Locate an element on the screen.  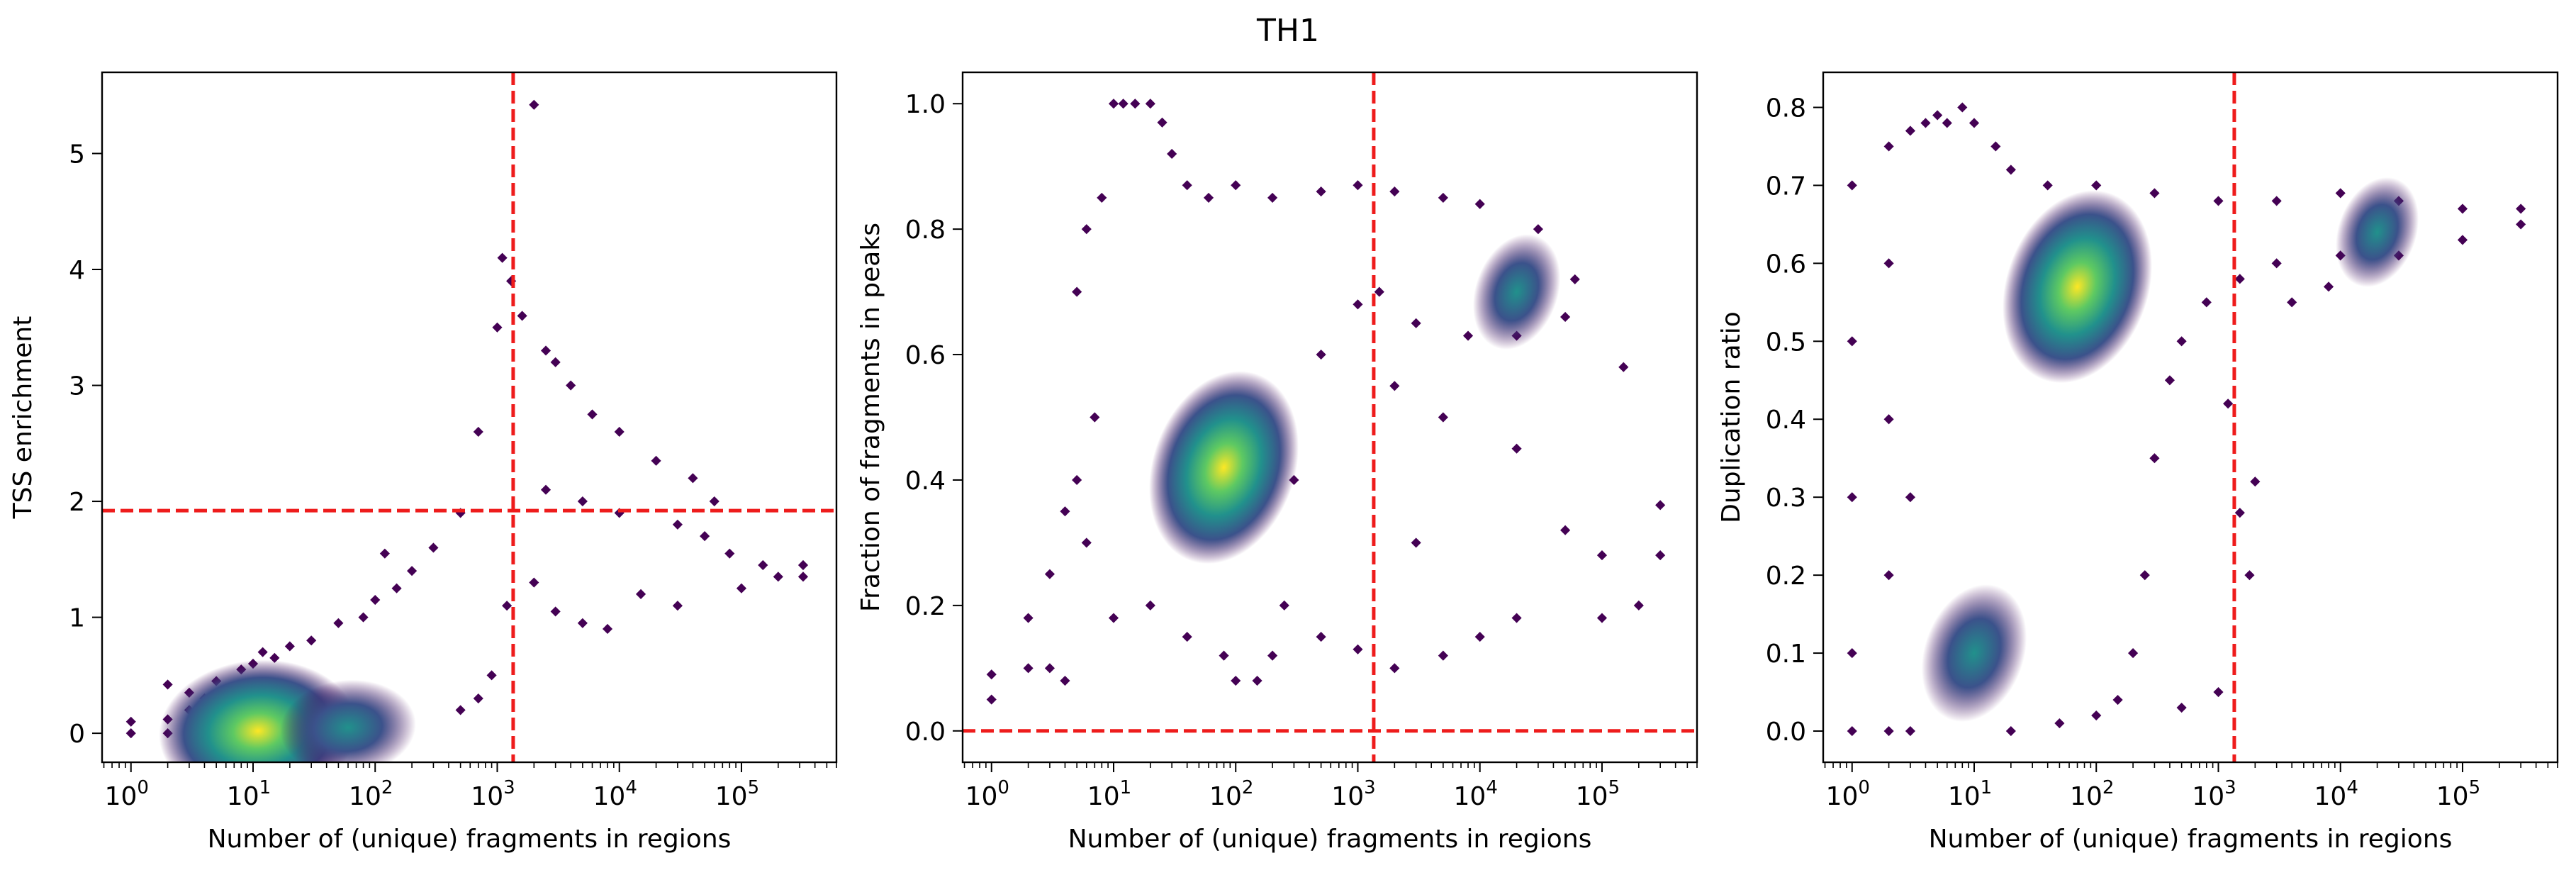
y-tick-label: 0.0 is located at coordinates (926, 732).